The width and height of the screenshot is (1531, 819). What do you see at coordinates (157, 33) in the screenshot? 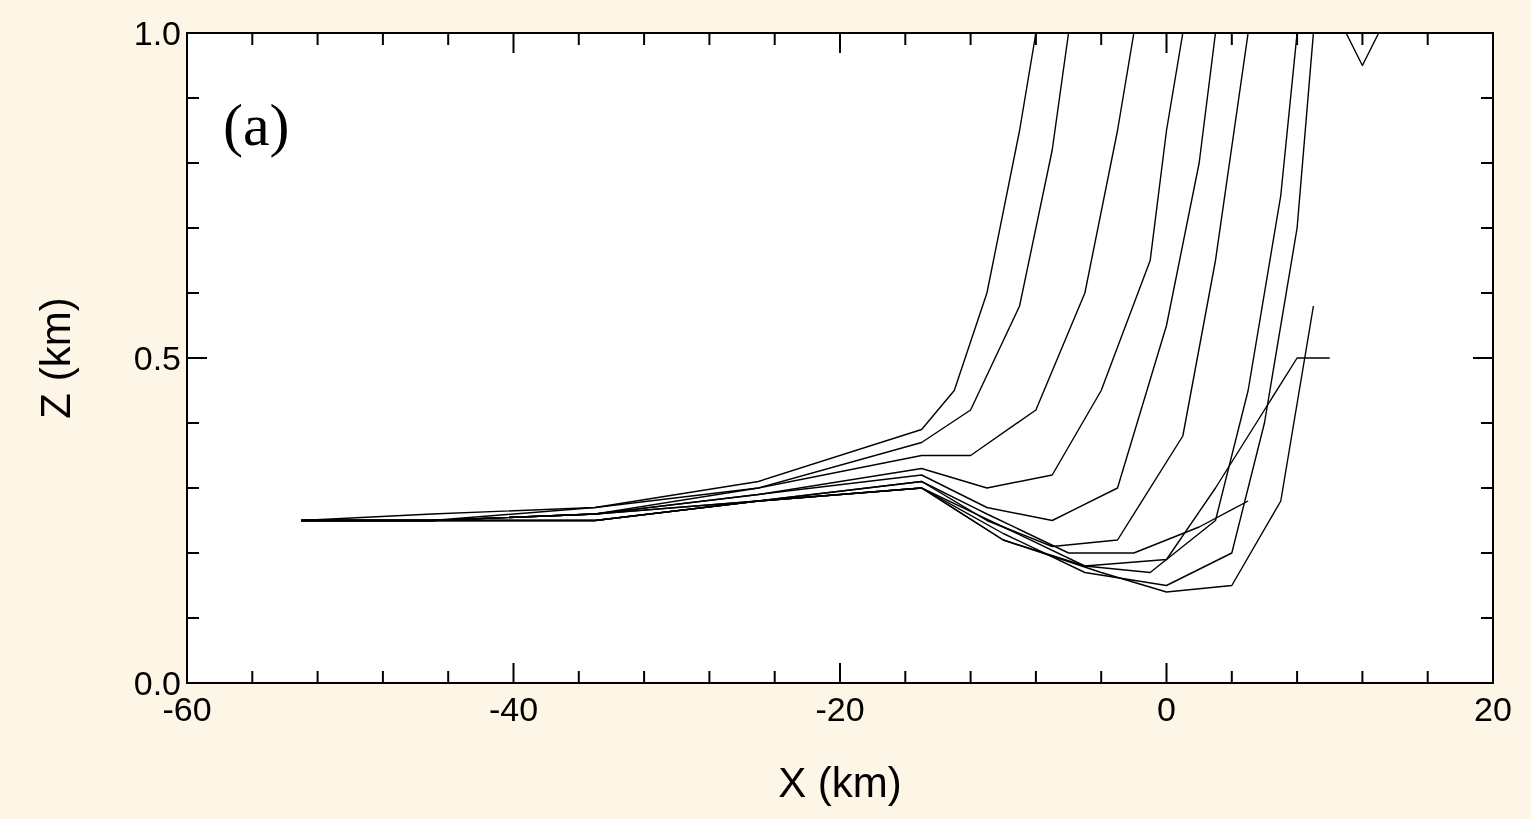
I see `y-tick-label: 1.0` at bounding box center [157, 33].